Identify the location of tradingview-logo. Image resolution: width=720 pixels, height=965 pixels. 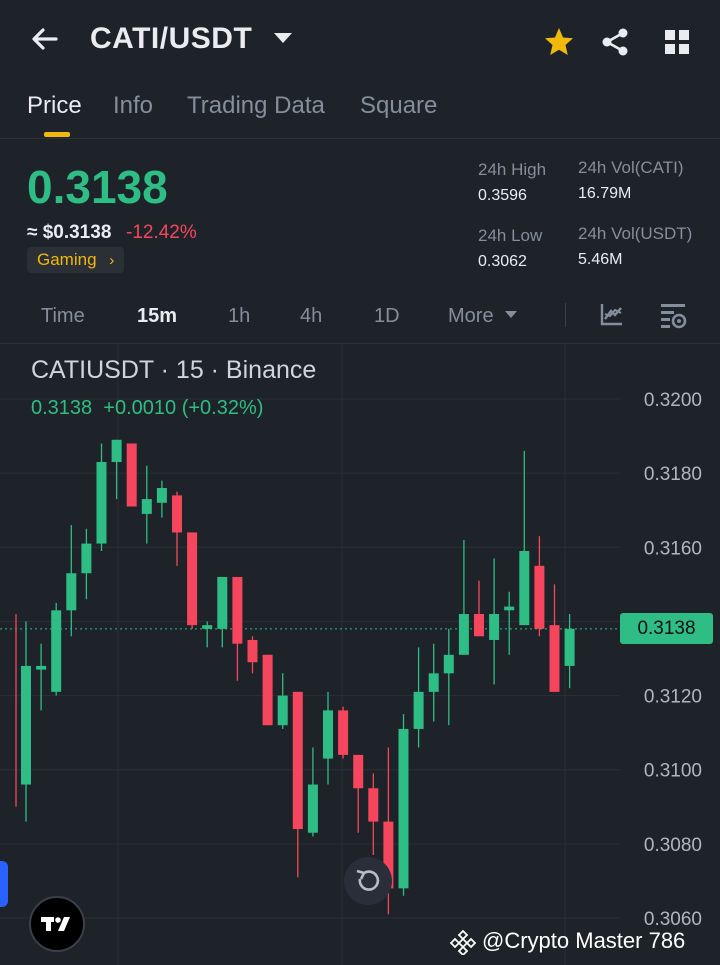
(57, 924).